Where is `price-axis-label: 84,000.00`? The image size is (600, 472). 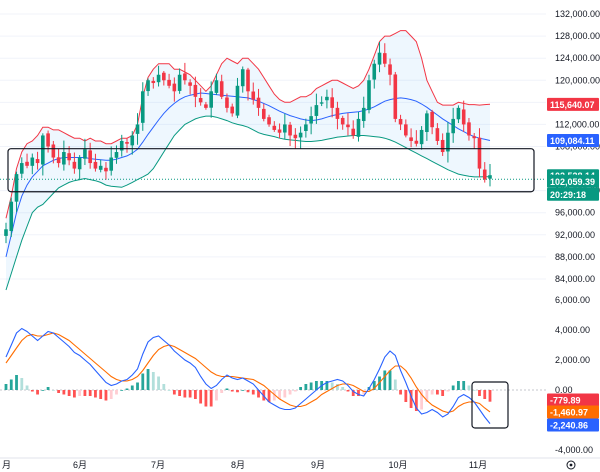
price-axis-label: 84,000.00 is located at coordinates (575, 279).